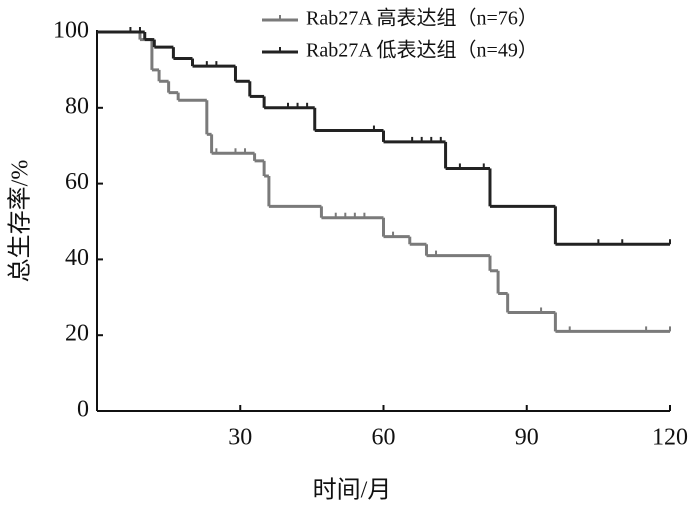 Image resolution: width=700 pixels, height=526 pixels. What do you see at coordinates (384, 438) in the screenshot?
I see `x-tick-label: 60` at bounding box center [384, 438].